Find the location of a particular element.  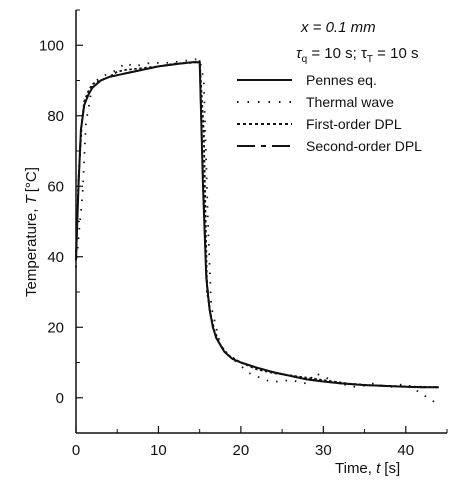

x-axis-label: Time, t [s] is located at coordinates (367, 468).